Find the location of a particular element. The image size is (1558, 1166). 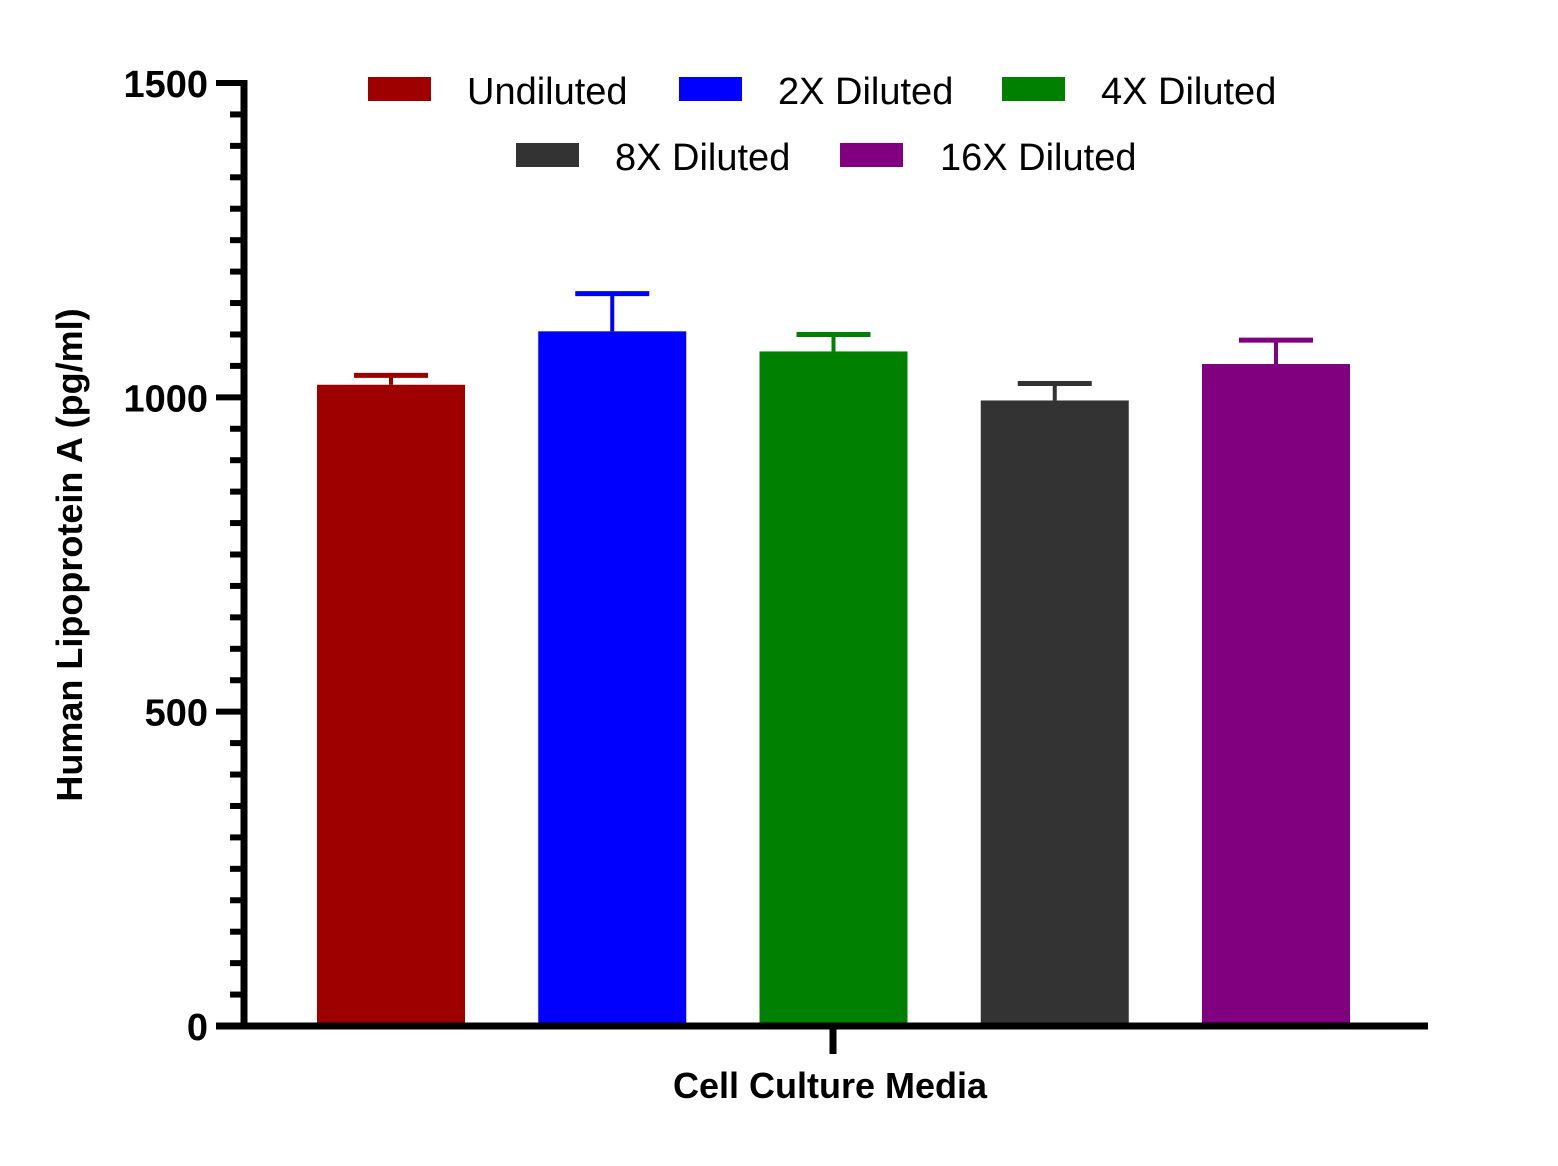

y-tick-label: 1000 is located at coordinates (165, 399).